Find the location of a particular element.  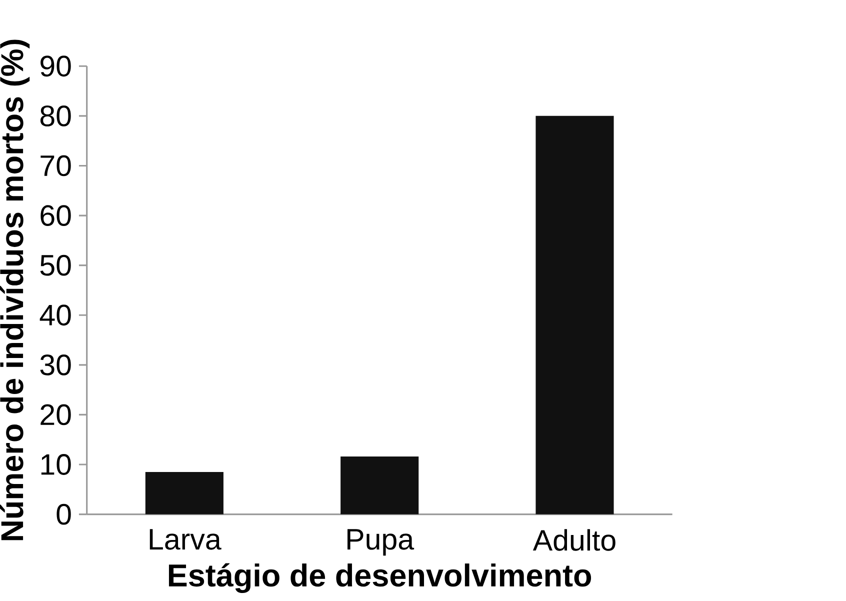

y-axis-title: Número de indivíduos mortos (%) is located at coordinates (15, 290).